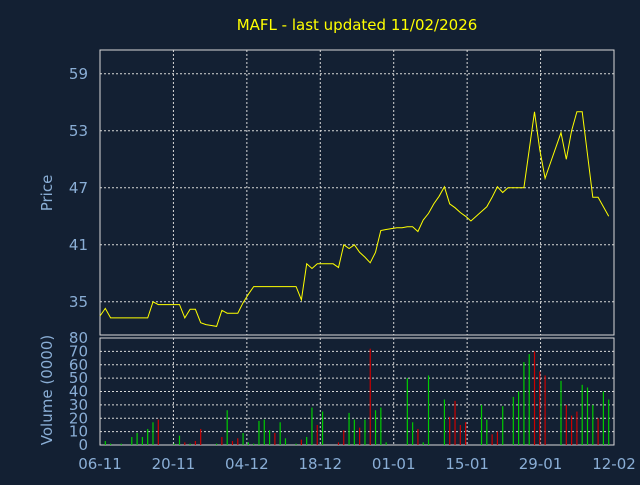 The height and width of the screenshot is (485, 640). I want to click on price-y-tick-label: 47, so click(78, 188).